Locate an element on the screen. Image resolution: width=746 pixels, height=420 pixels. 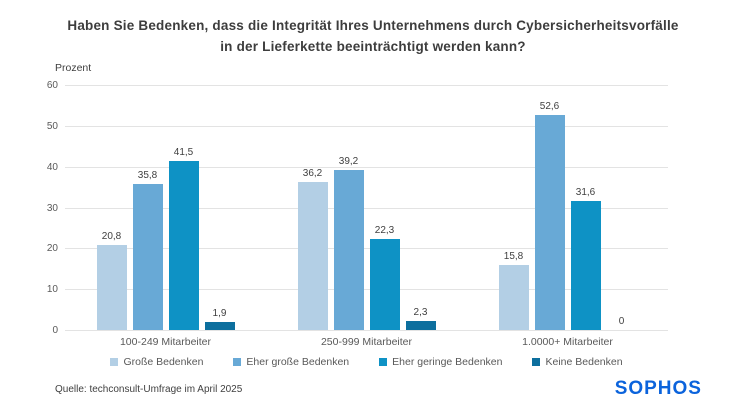
bar-wrap: 39,2 is located at coordinates (348, 242).